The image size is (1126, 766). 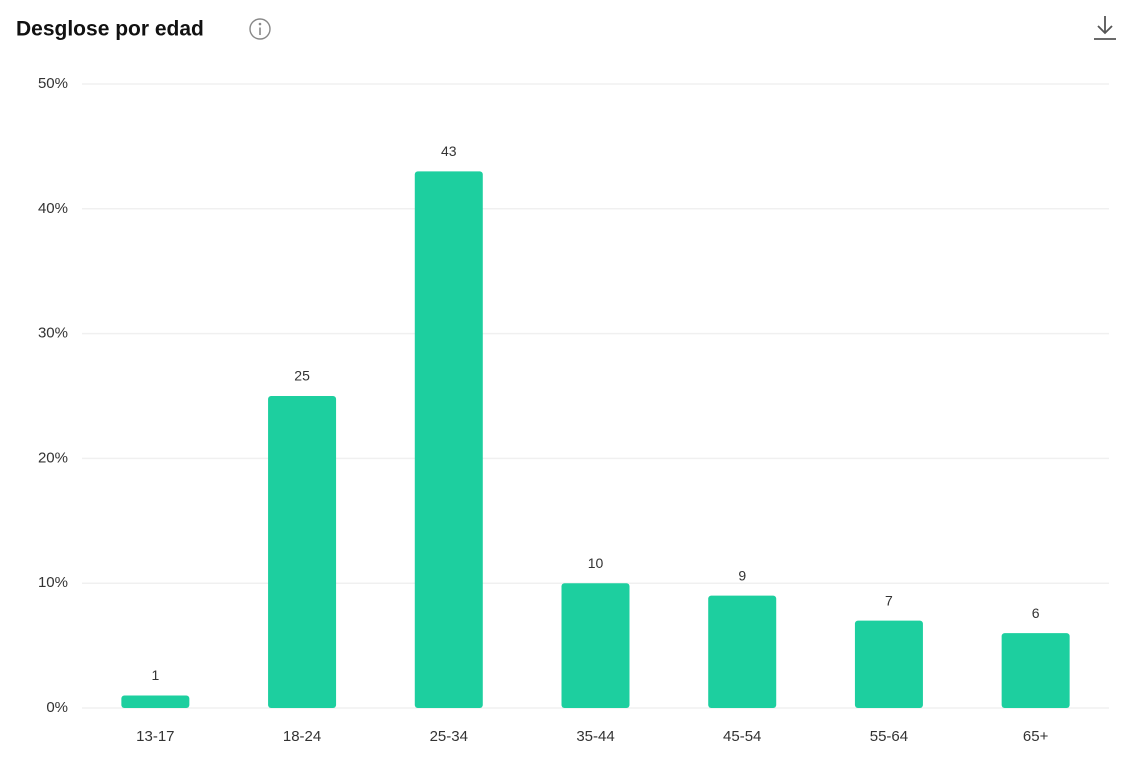 What do you see at coordinates (110, 29) in the screenshot?
I see `chart-title: Desglose por edad` at bounding box center [110, 29].